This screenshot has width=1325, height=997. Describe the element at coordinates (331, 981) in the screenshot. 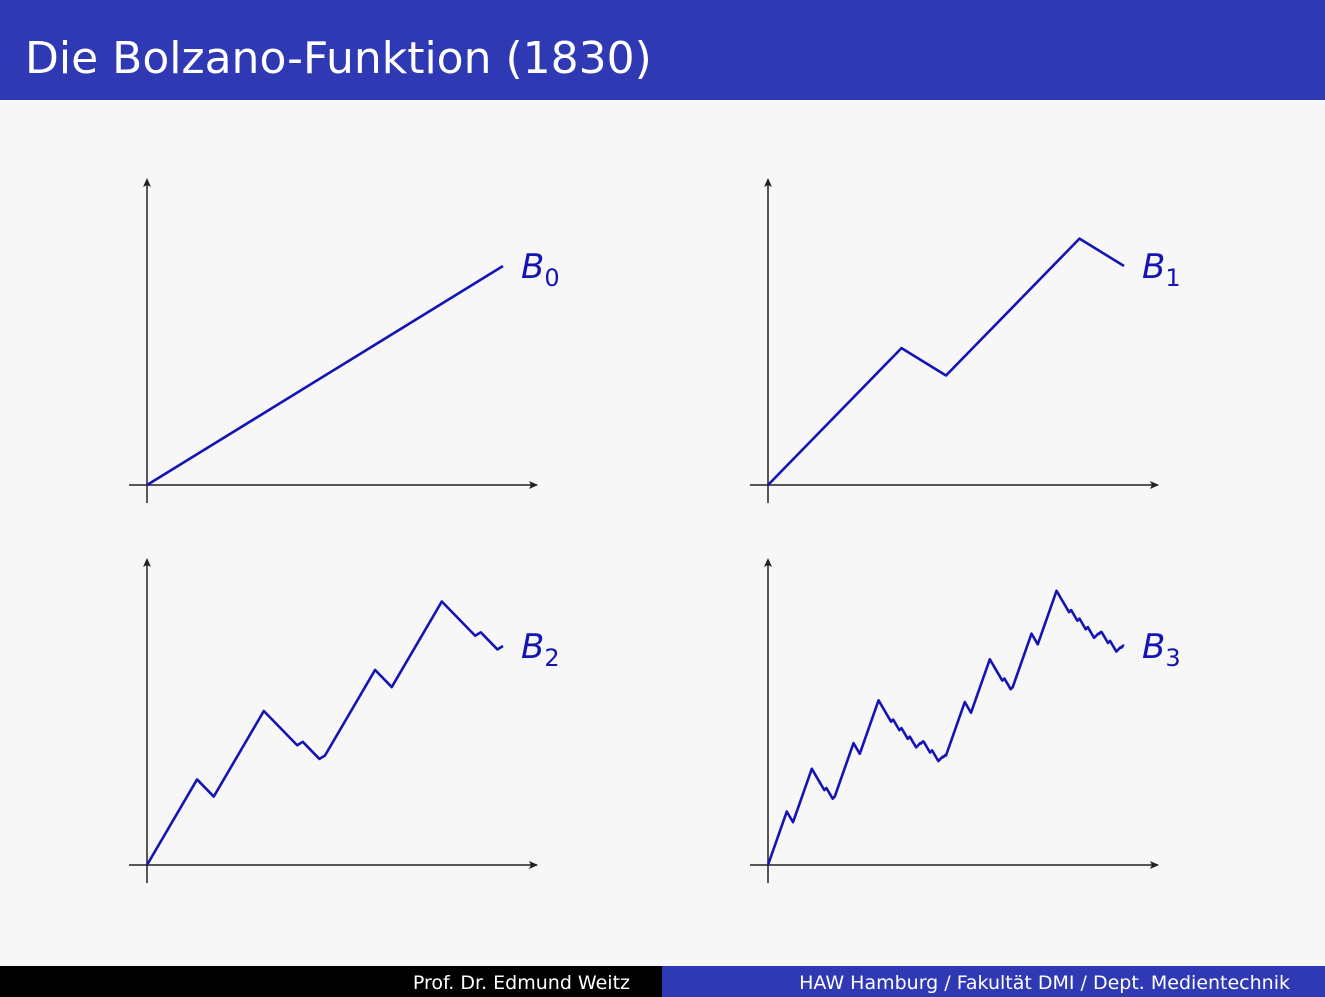

I see `footer-left` at that location.